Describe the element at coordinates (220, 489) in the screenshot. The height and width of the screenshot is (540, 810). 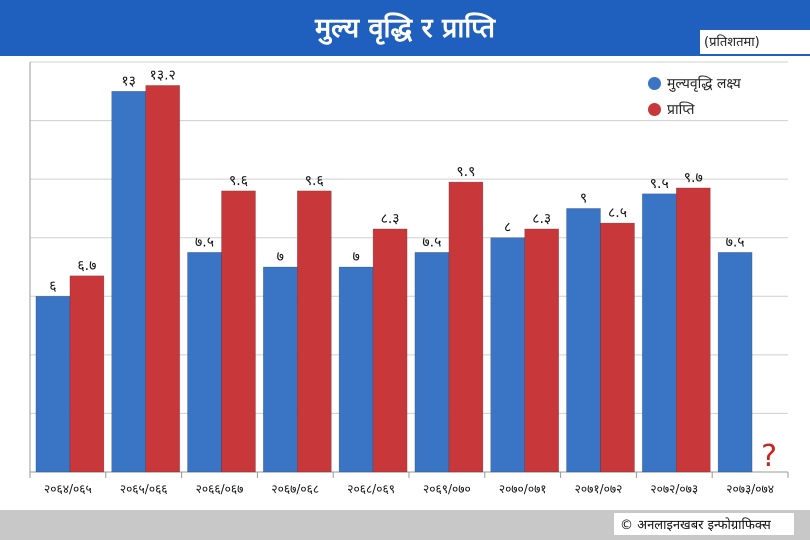
I see `x-tick-label: २०६६/०६७` at that location.